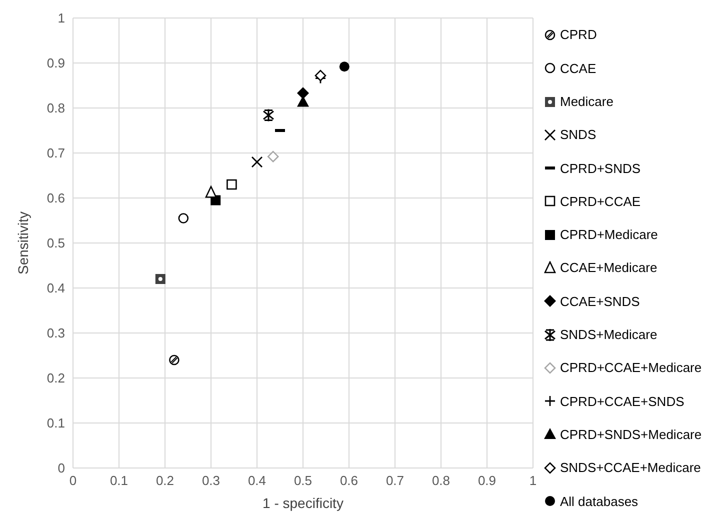 The height and width of the screenshot is (530, 709). Describe the element at coordinates (55, 63) in the screenshot. I see `y-tick-label: 0.9` at that location.